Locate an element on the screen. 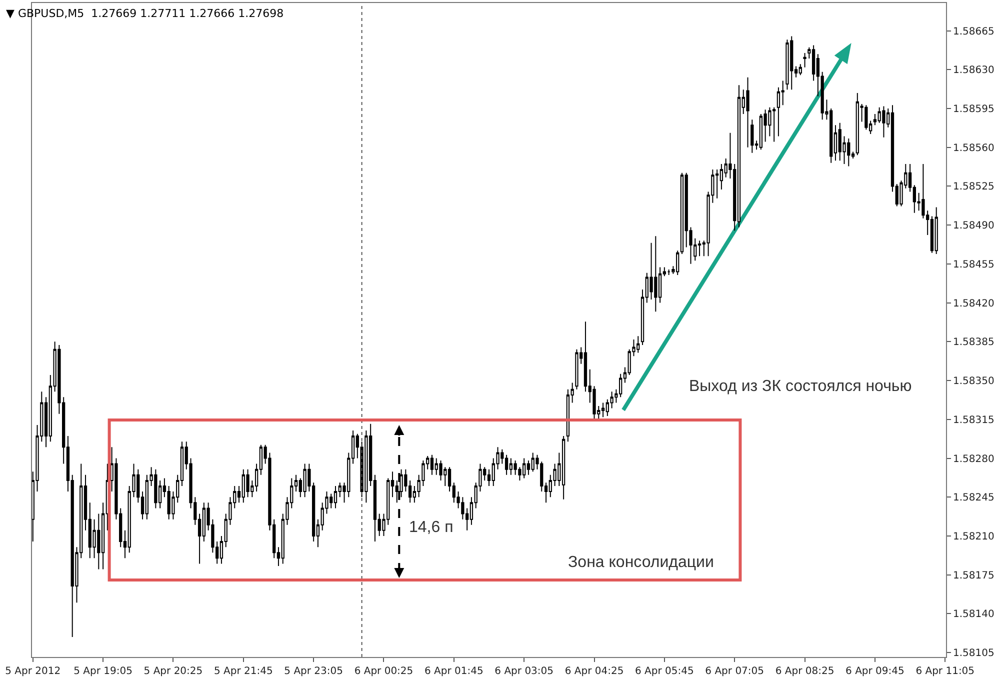 The height and width of the screenshot is (683, 1000). x-tick-label: 5 Apr 21:45 is located at coordinates (243, 671).